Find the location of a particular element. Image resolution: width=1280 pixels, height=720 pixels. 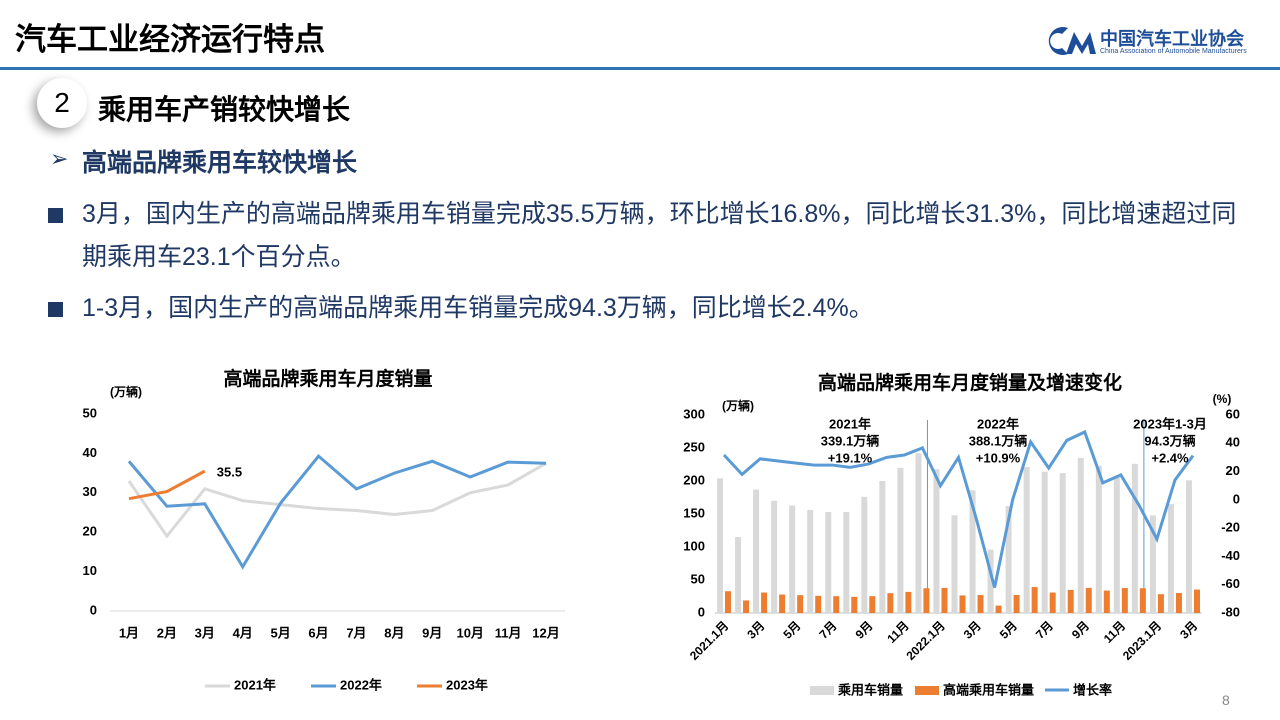

legend-label: 2023年 is located at coordinates (467, 684).